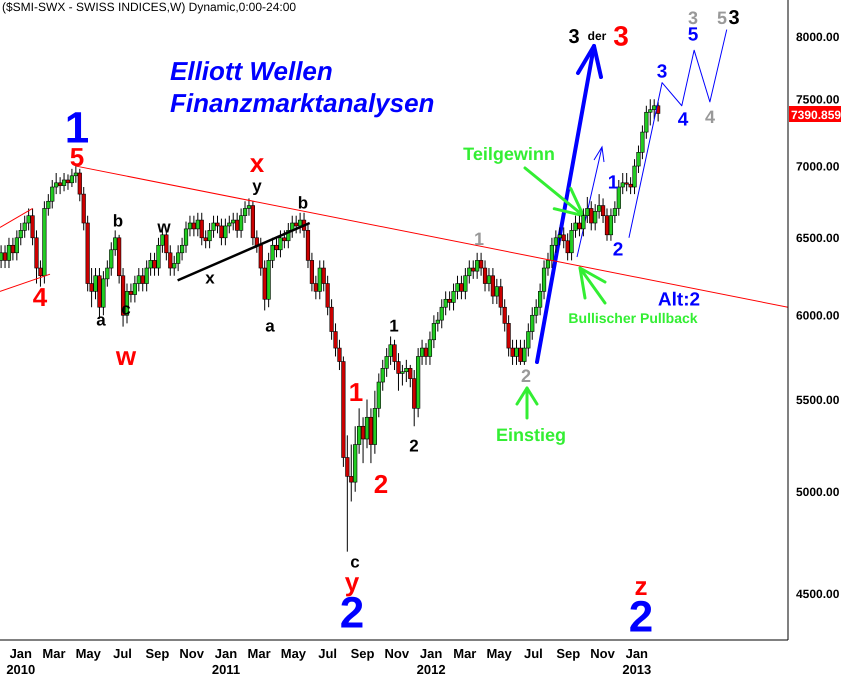  Describe the element at coordinates (21, 661) in the screenshot. I see `x-tick-label: Jan 2010` at that location.